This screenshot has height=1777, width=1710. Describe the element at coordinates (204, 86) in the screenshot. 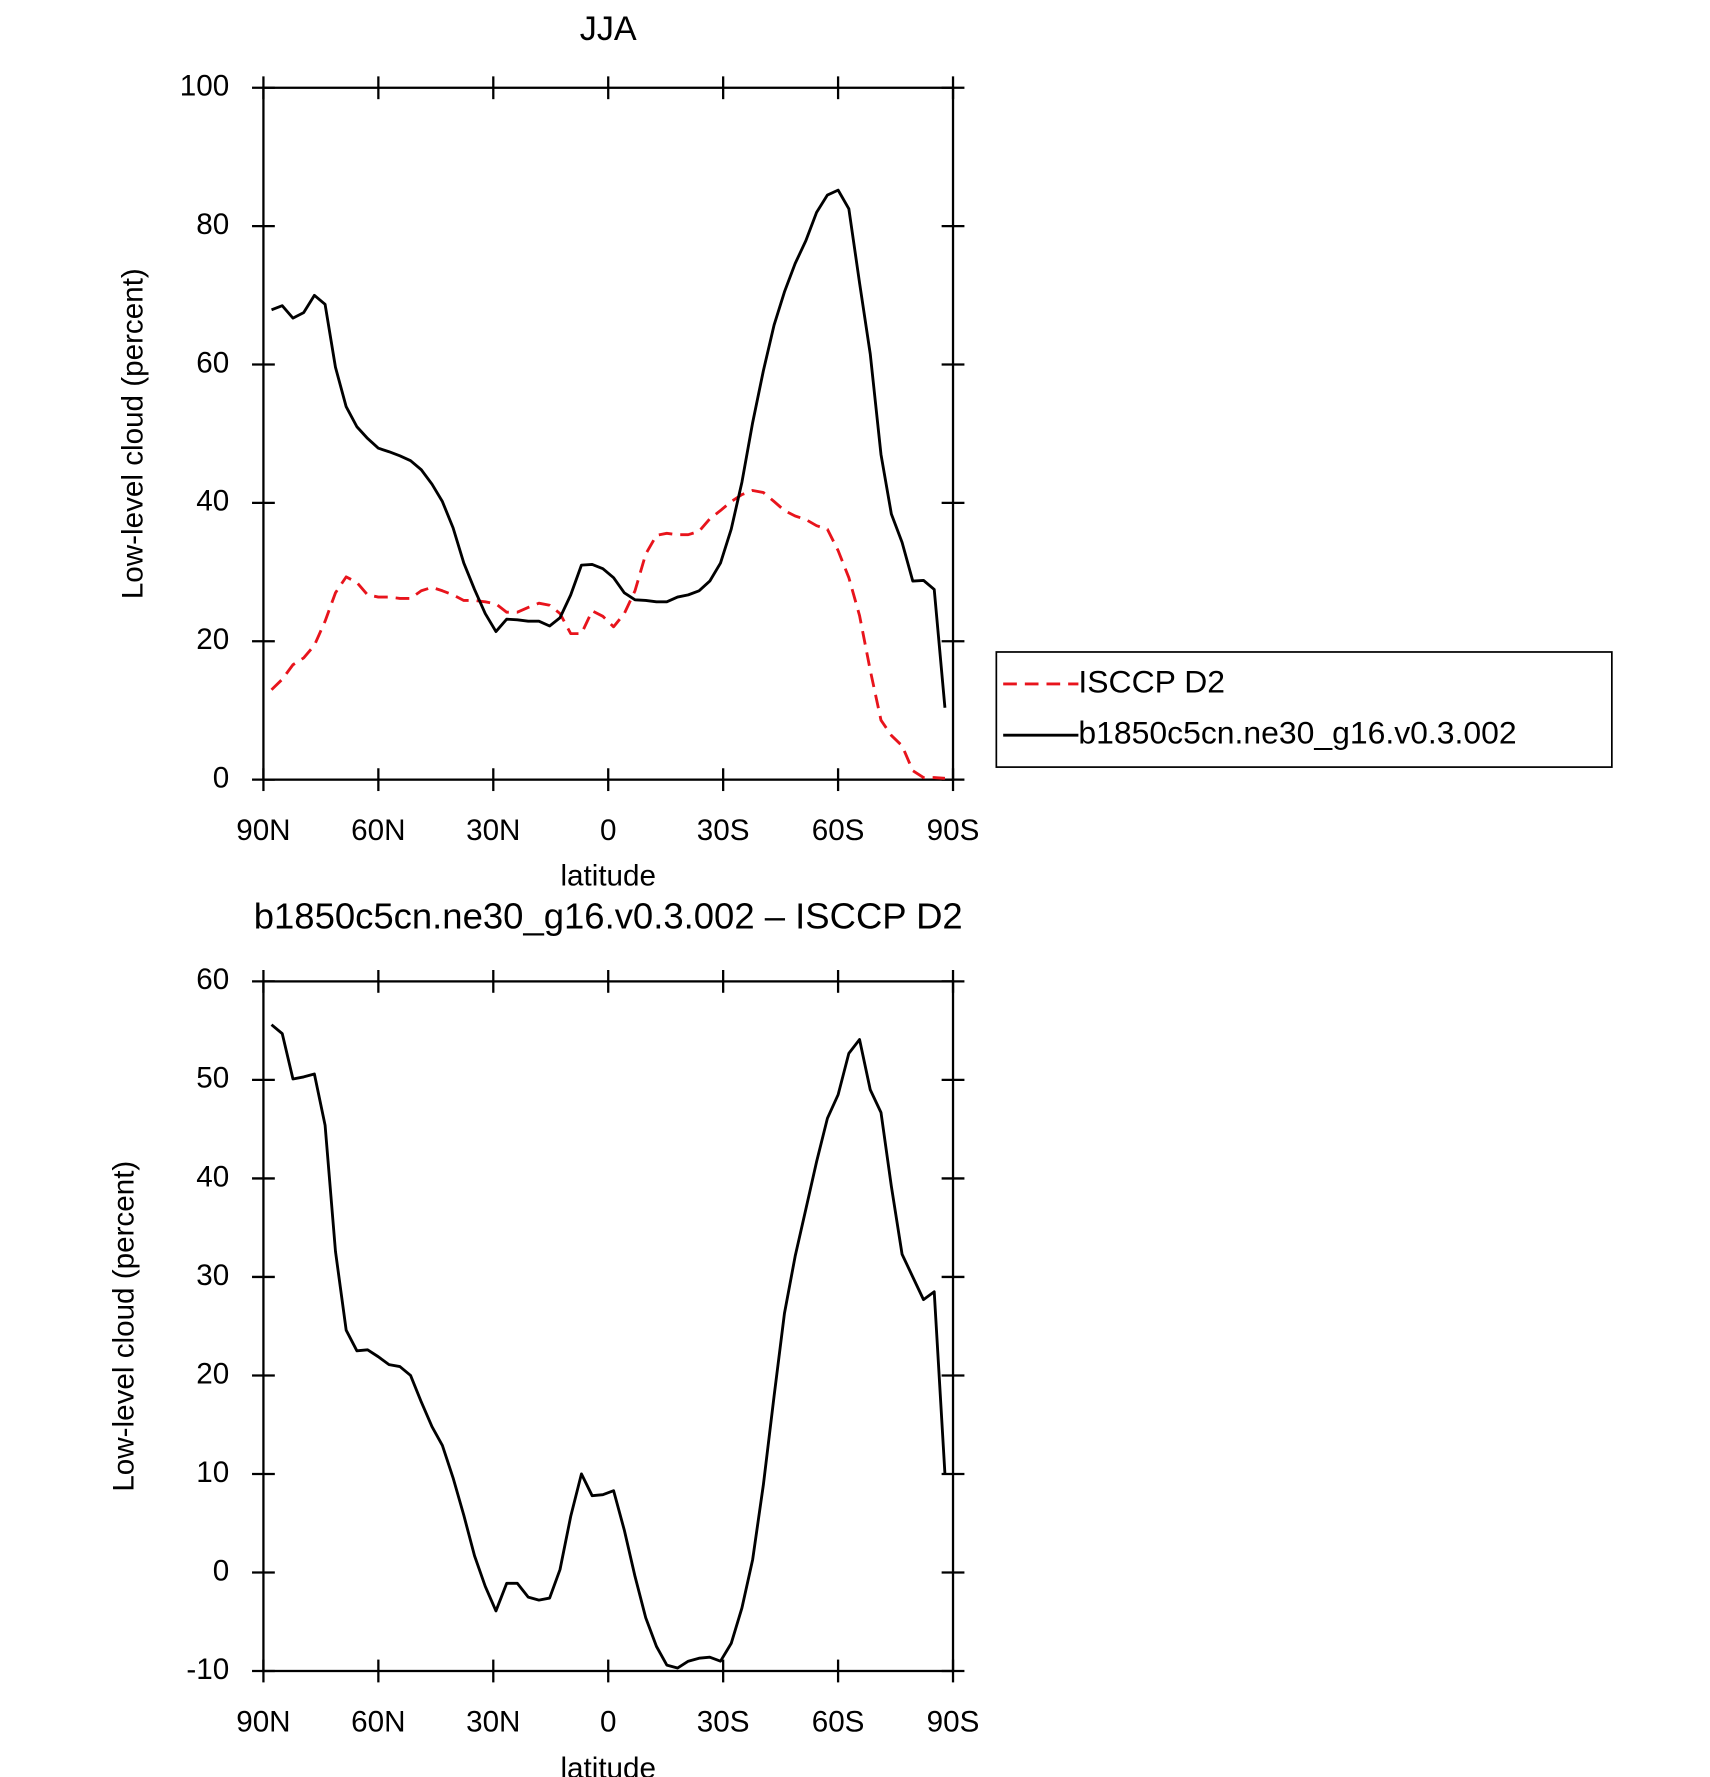

I see `y-tick-label: 100` at that location.